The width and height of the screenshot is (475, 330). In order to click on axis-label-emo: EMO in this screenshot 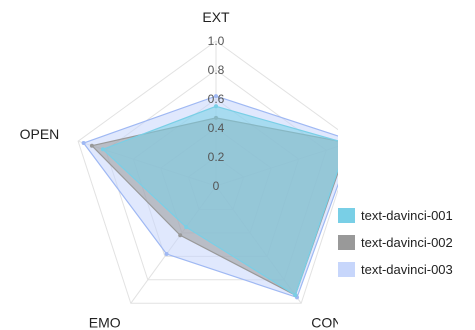, I will do `click(105, 322)`.